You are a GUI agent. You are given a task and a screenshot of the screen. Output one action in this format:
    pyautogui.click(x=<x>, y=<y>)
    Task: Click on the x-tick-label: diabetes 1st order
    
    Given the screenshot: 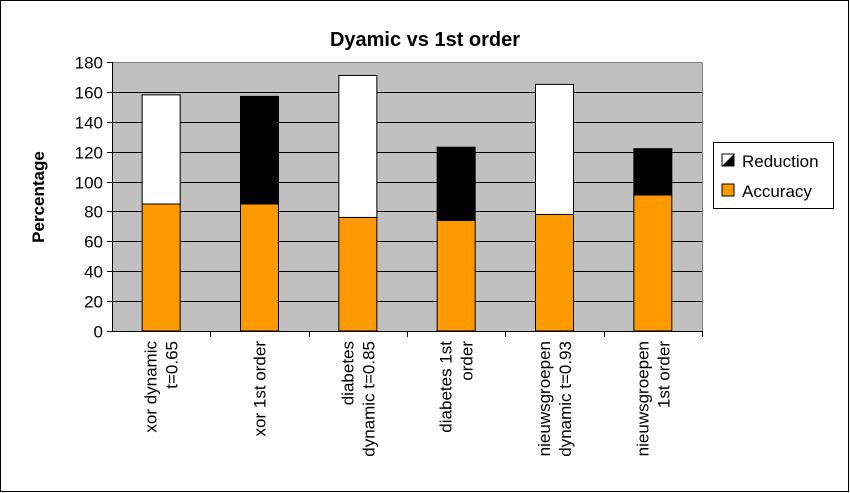 What is the action you would take?
    pyautogui.click(x=457, y=387)
    